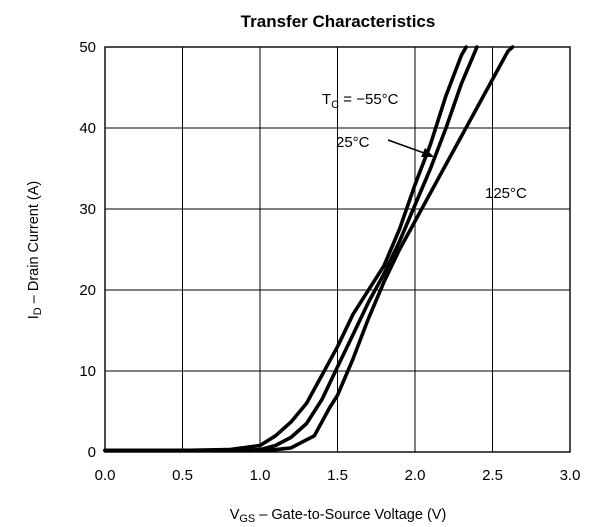 This screenshot has height=527, width=595. Describe the element at coordinates (35, 250) in the screenshot. I see `y-axis-label: ID – Drain Current (A)` at that location.